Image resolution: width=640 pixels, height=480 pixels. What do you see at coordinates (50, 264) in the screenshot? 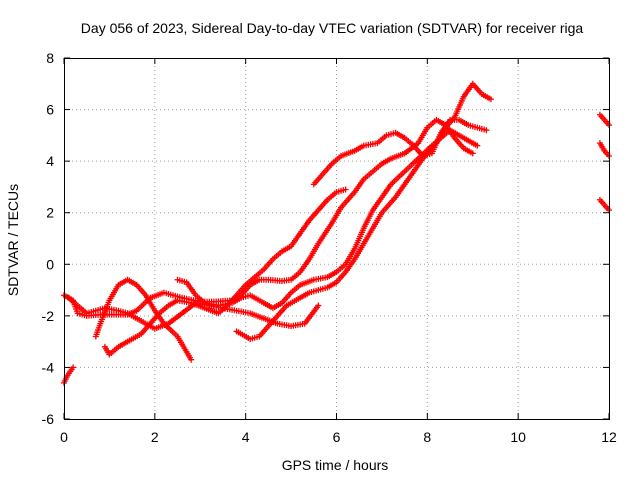
I see `y-tick-label: 0` at bounding box center [50, 264].